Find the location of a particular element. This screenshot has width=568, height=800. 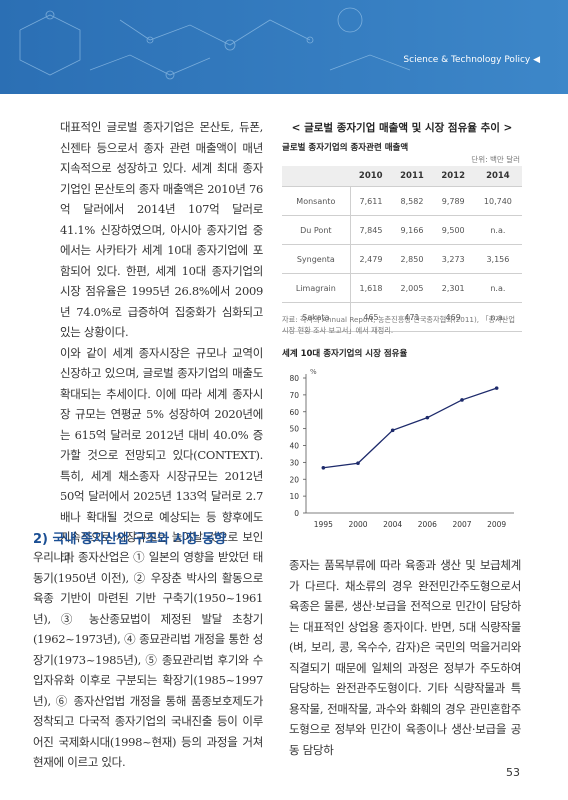

table-cell: 7,611 is located at coordinates (371, 201).